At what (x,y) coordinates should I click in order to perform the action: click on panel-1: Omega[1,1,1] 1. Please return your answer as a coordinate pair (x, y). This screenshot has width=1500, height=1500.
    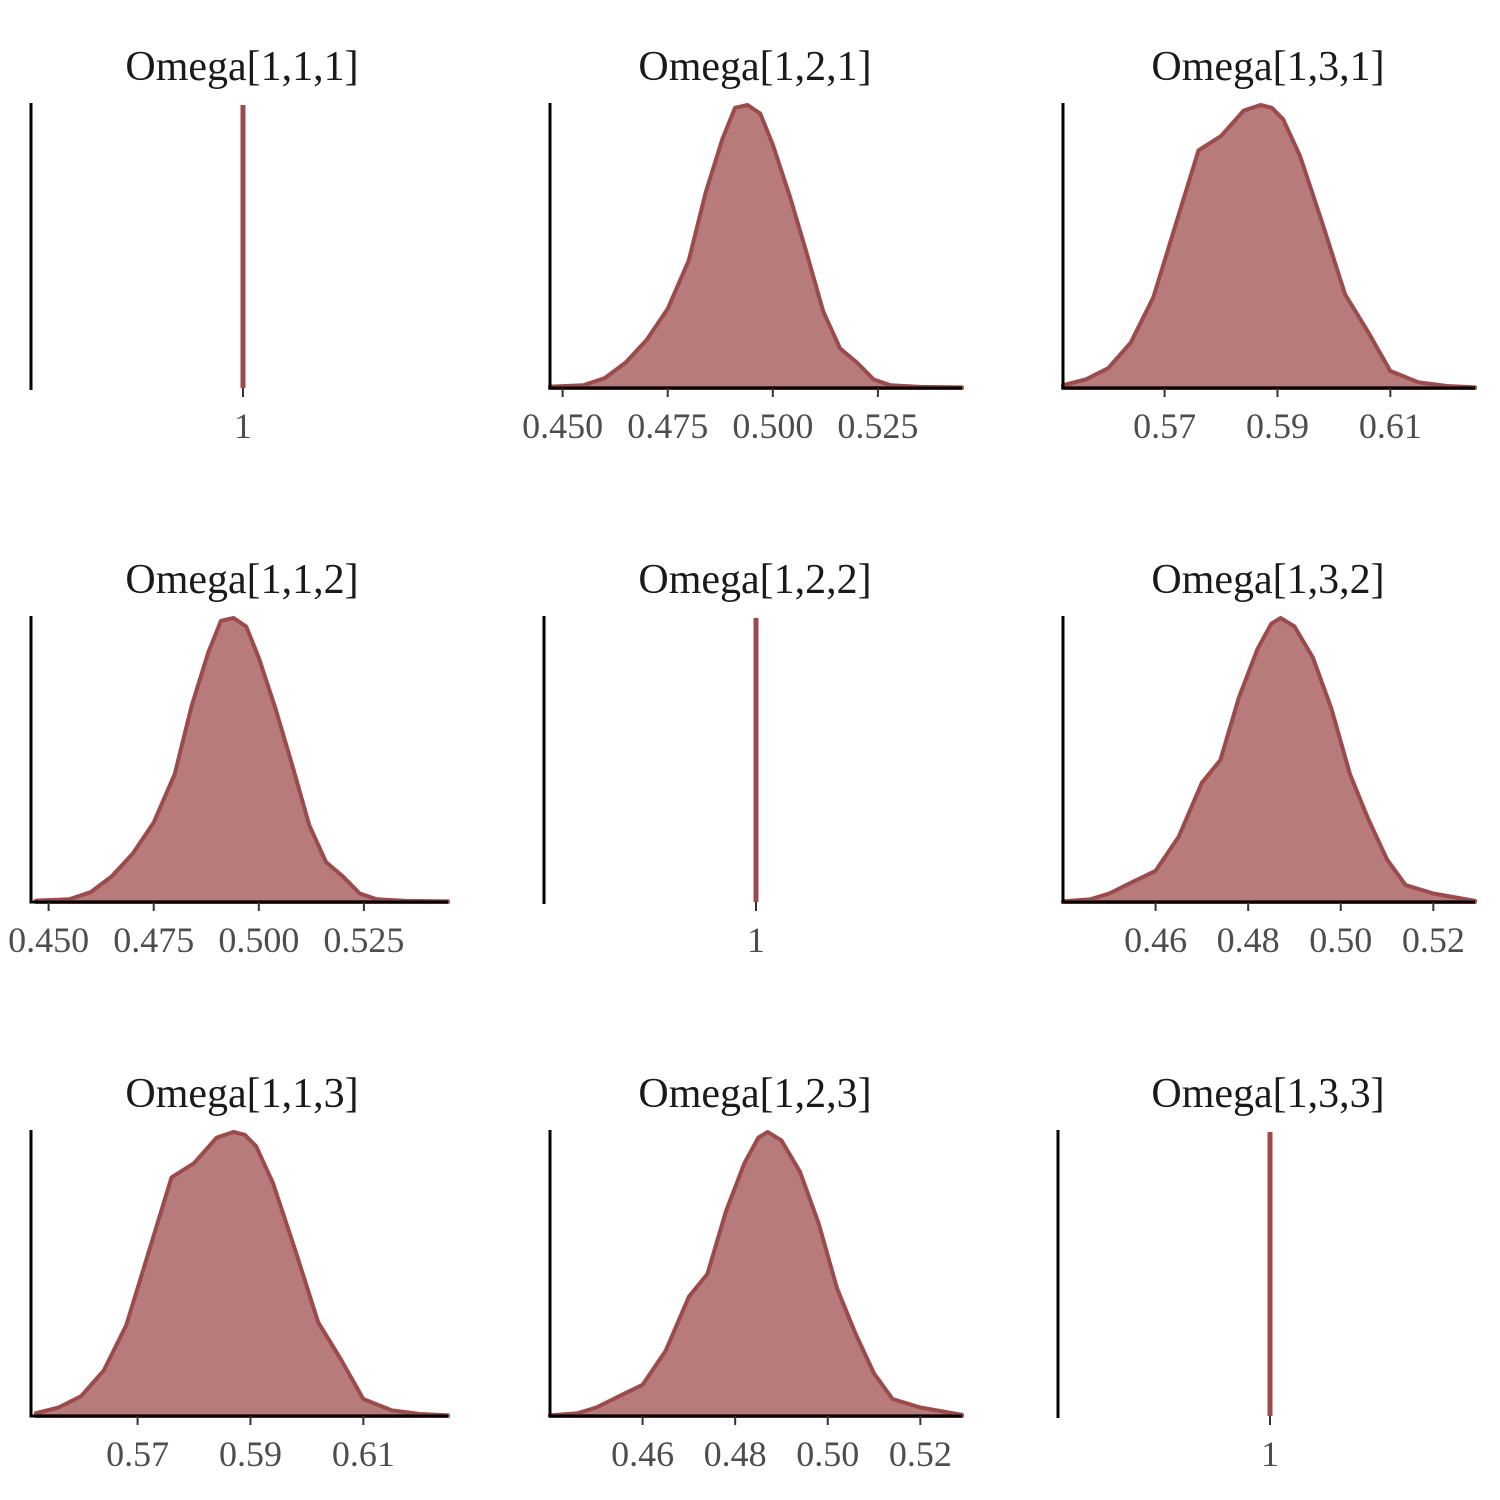
    Looking at the image, I should click on (194, 245).